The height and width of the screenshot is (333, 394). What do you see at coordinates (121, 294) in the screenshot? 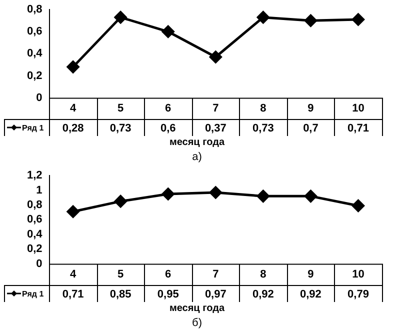
I see `data-label: 0,85` at bounding box center [121, 294].